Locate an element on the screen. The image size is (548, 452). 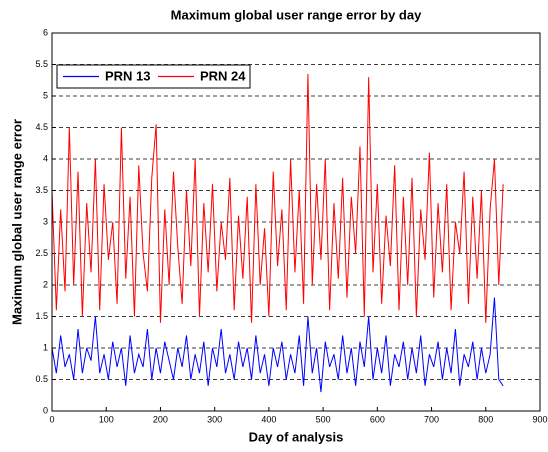
y-tick-label: 4.5 is located at coordinates (41, 127).